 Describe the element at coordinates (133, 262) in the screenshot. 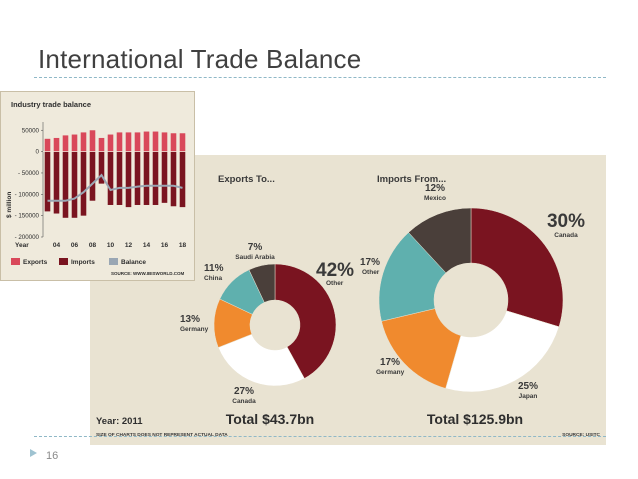

I see `legend-balance-label: Balance` at that location.